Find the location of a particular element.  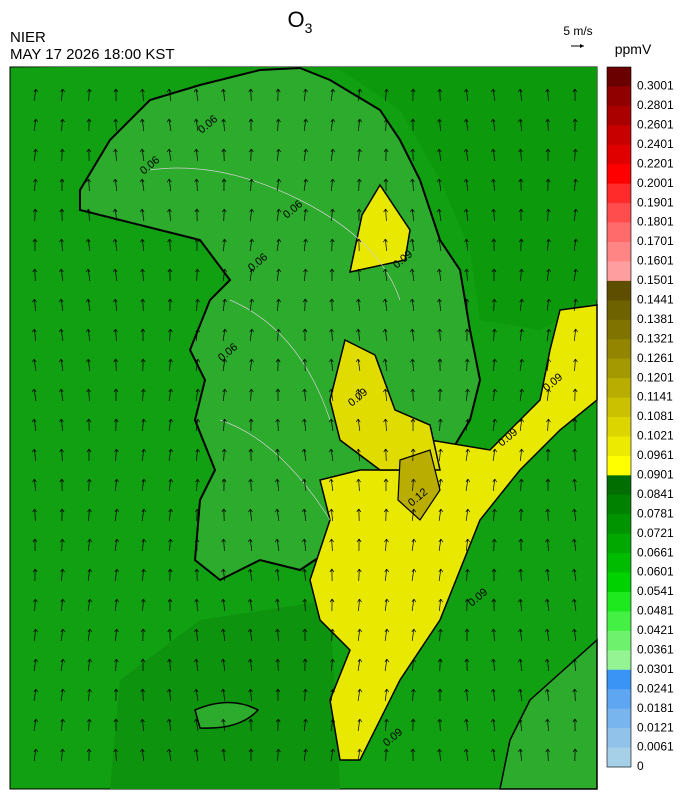

colorbar-label: 0.2201 is located at coordinates (655, 163).